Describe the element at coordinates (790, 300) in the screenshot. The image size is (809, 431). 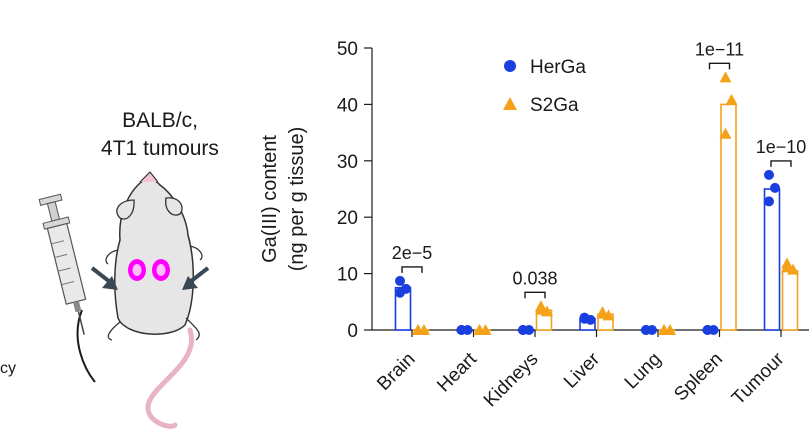
I see `bar-s2ga` at that location.